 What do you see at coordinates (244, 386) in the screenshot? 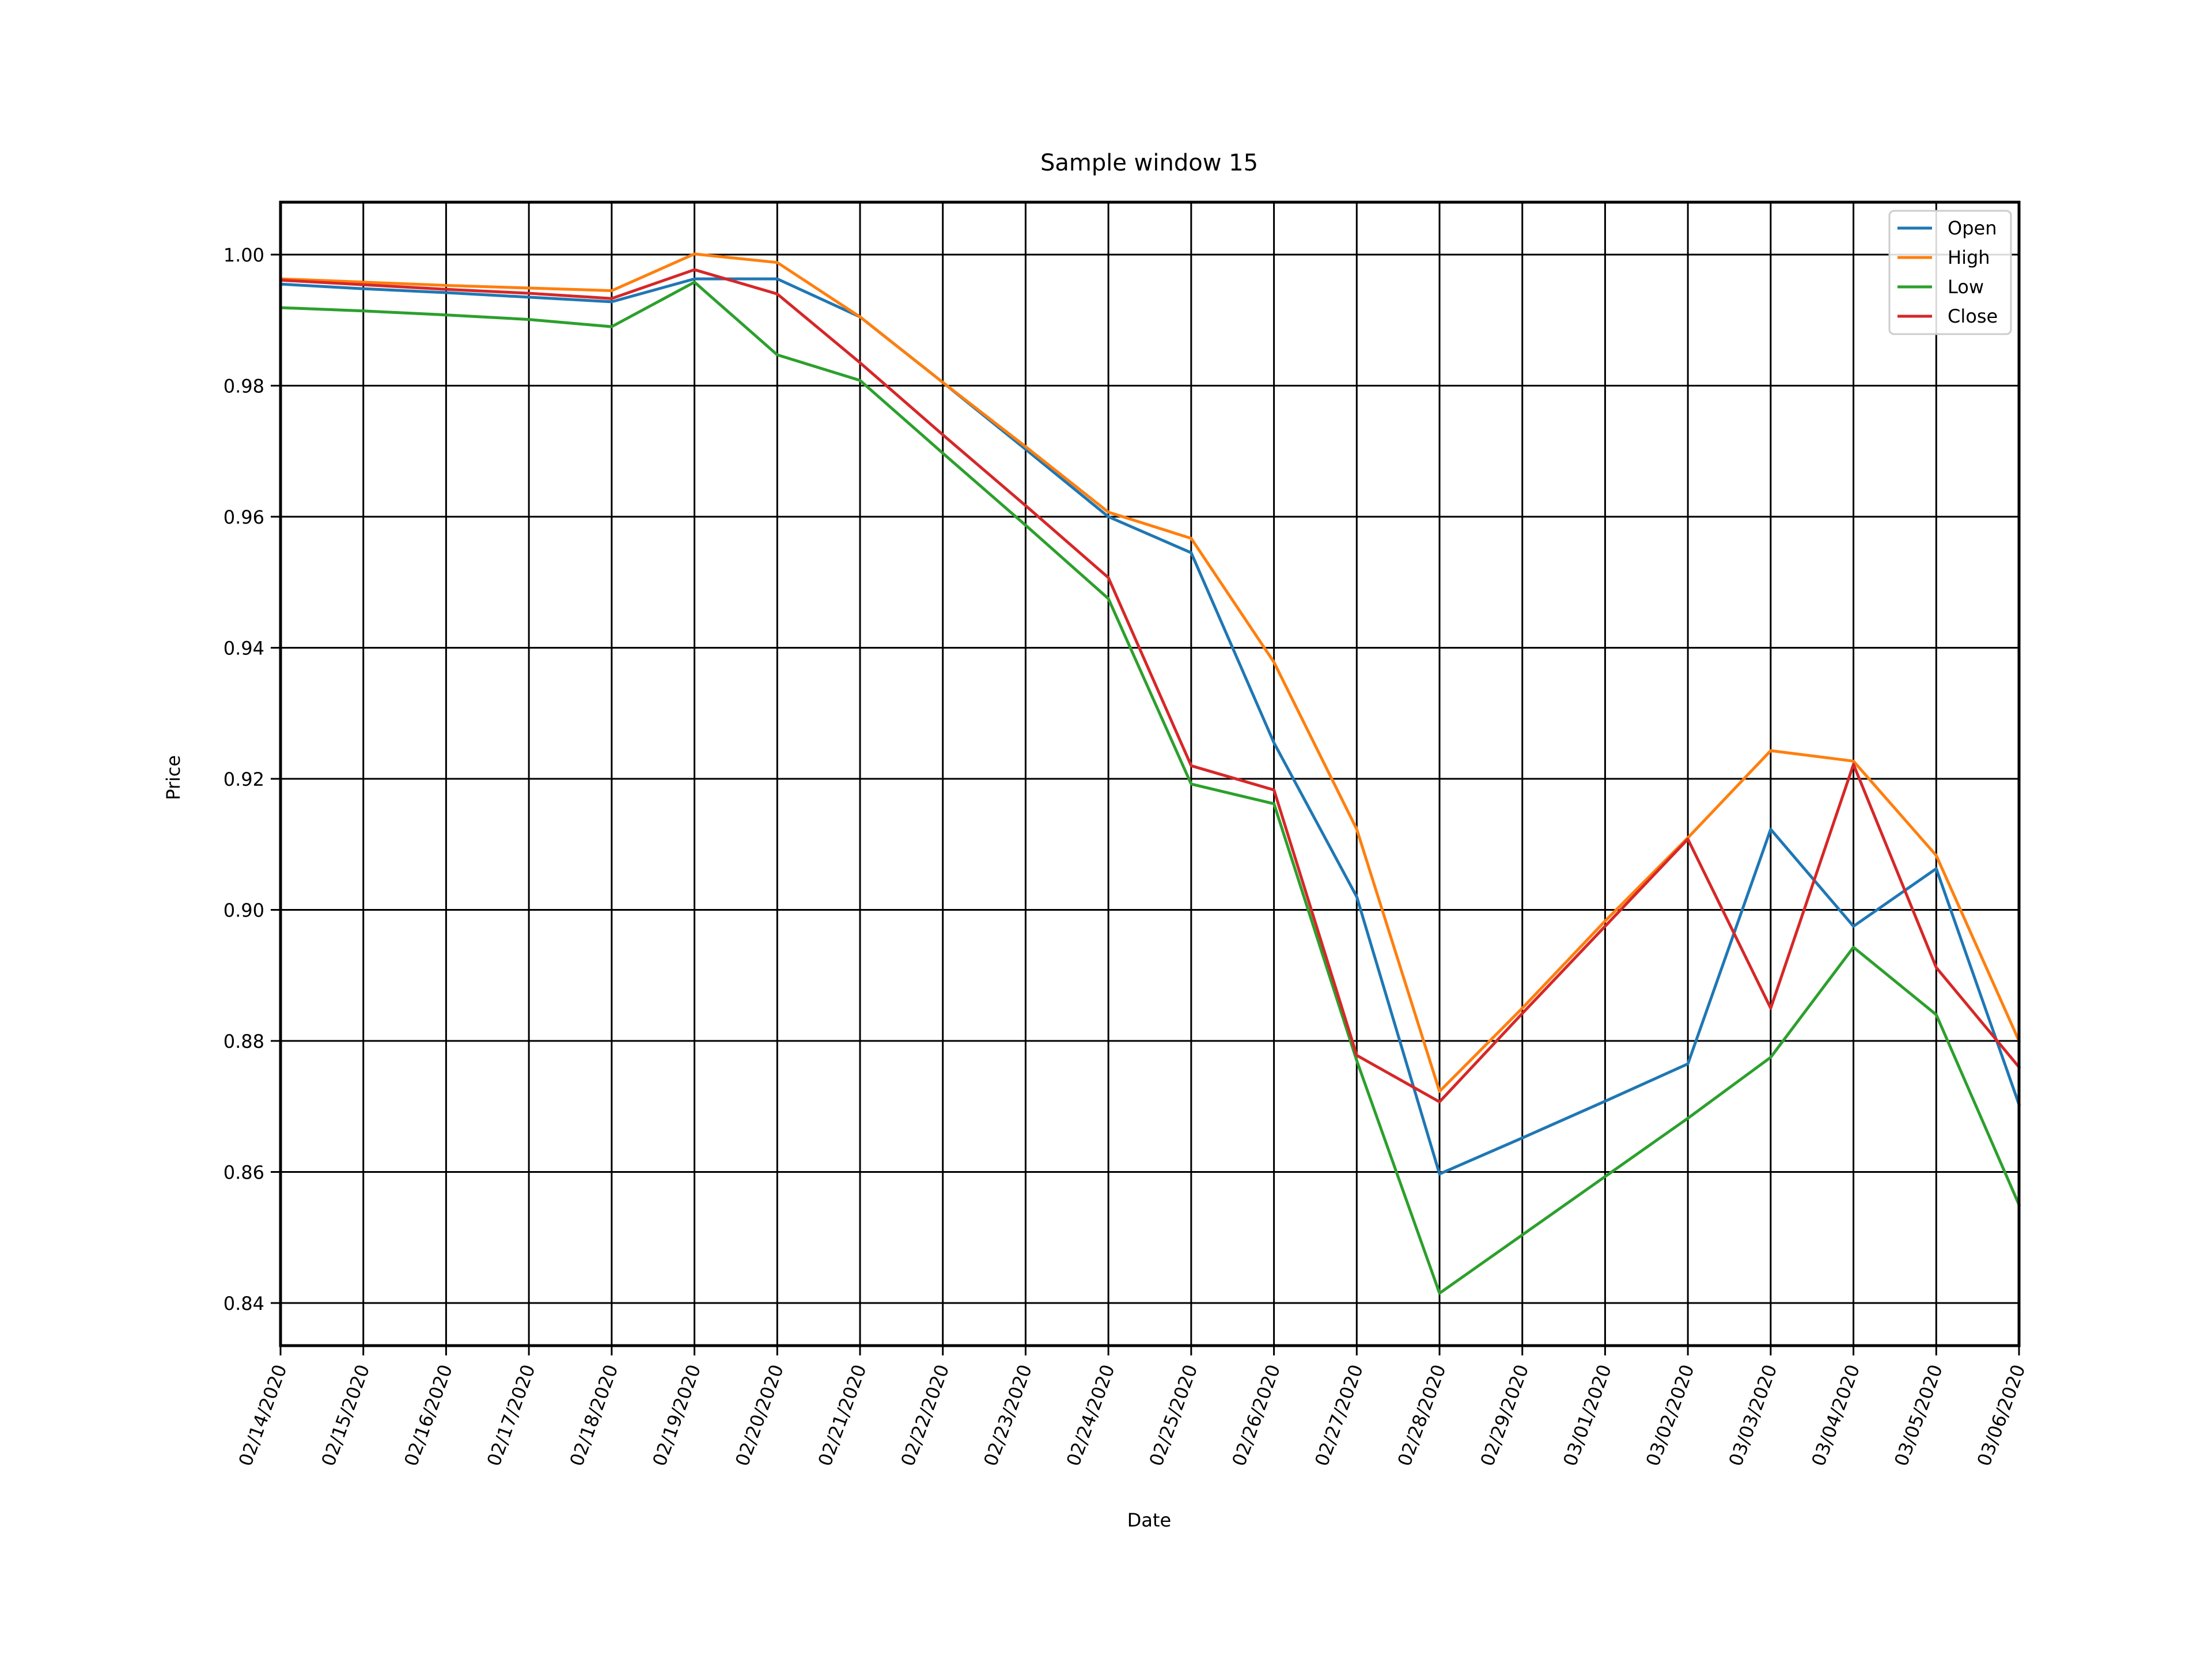
I see `y-tick-label: 0.98` at bounding box center [244, 386].